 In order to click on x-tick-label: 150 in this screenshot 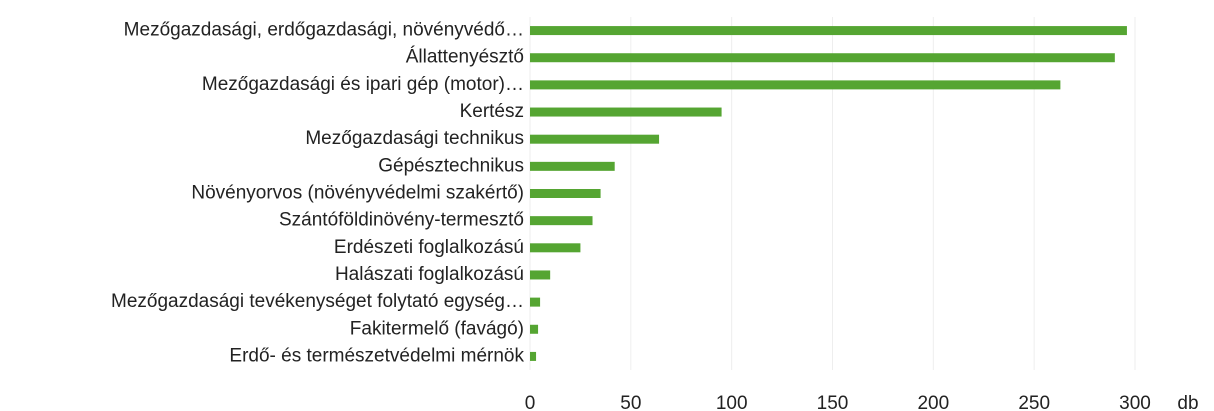, I will do `click(833, 402)`.